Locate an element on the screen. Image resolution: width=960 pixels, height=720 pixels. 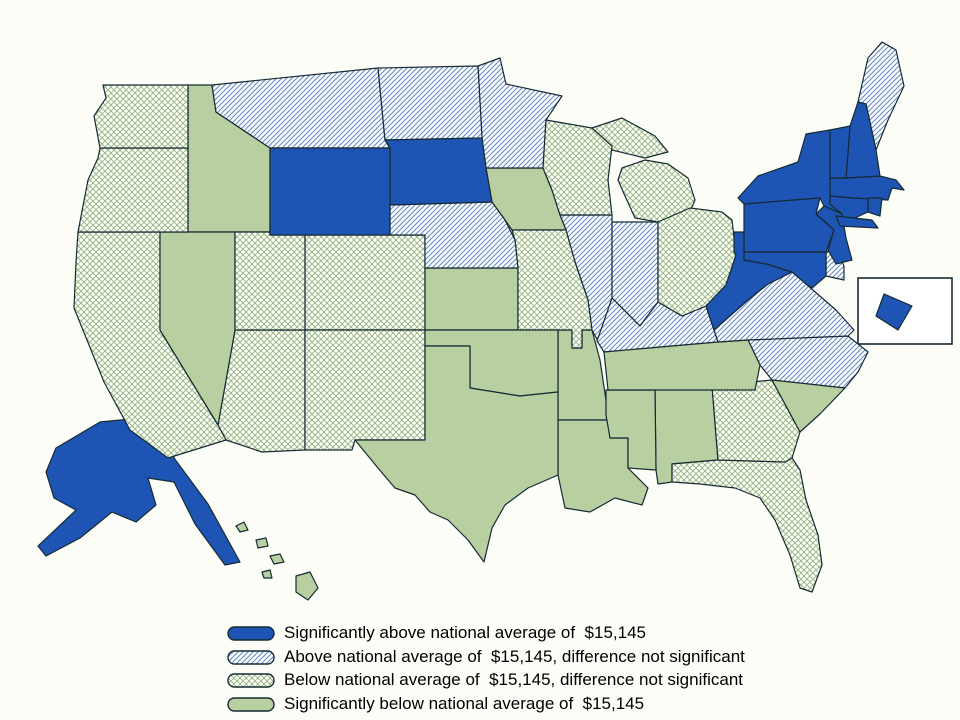
legend-swatch-sig-above is located at coordinates (251, 633).